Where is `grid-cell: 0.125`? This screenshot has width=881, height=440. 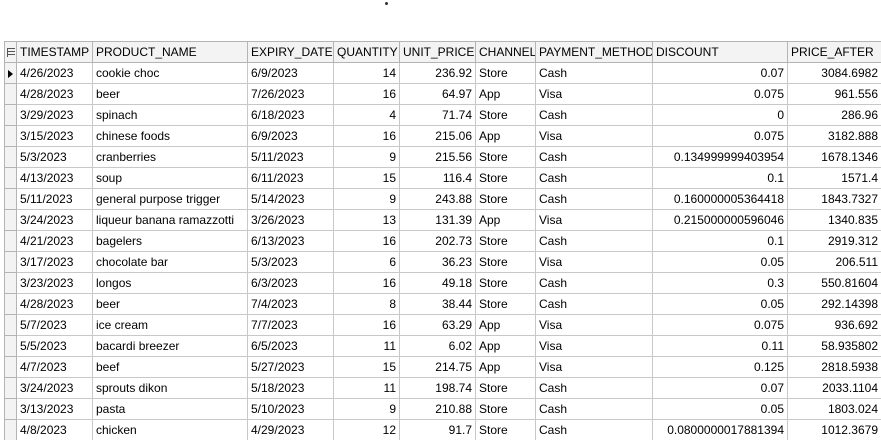
grid-cell: 0.125 is located at coordinates (720, 367).